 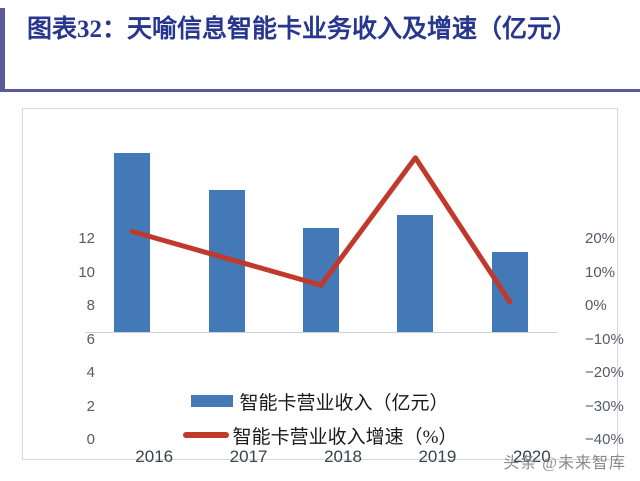 I want to click on right-axis-tick: −30%, so click(x=604, y=406).